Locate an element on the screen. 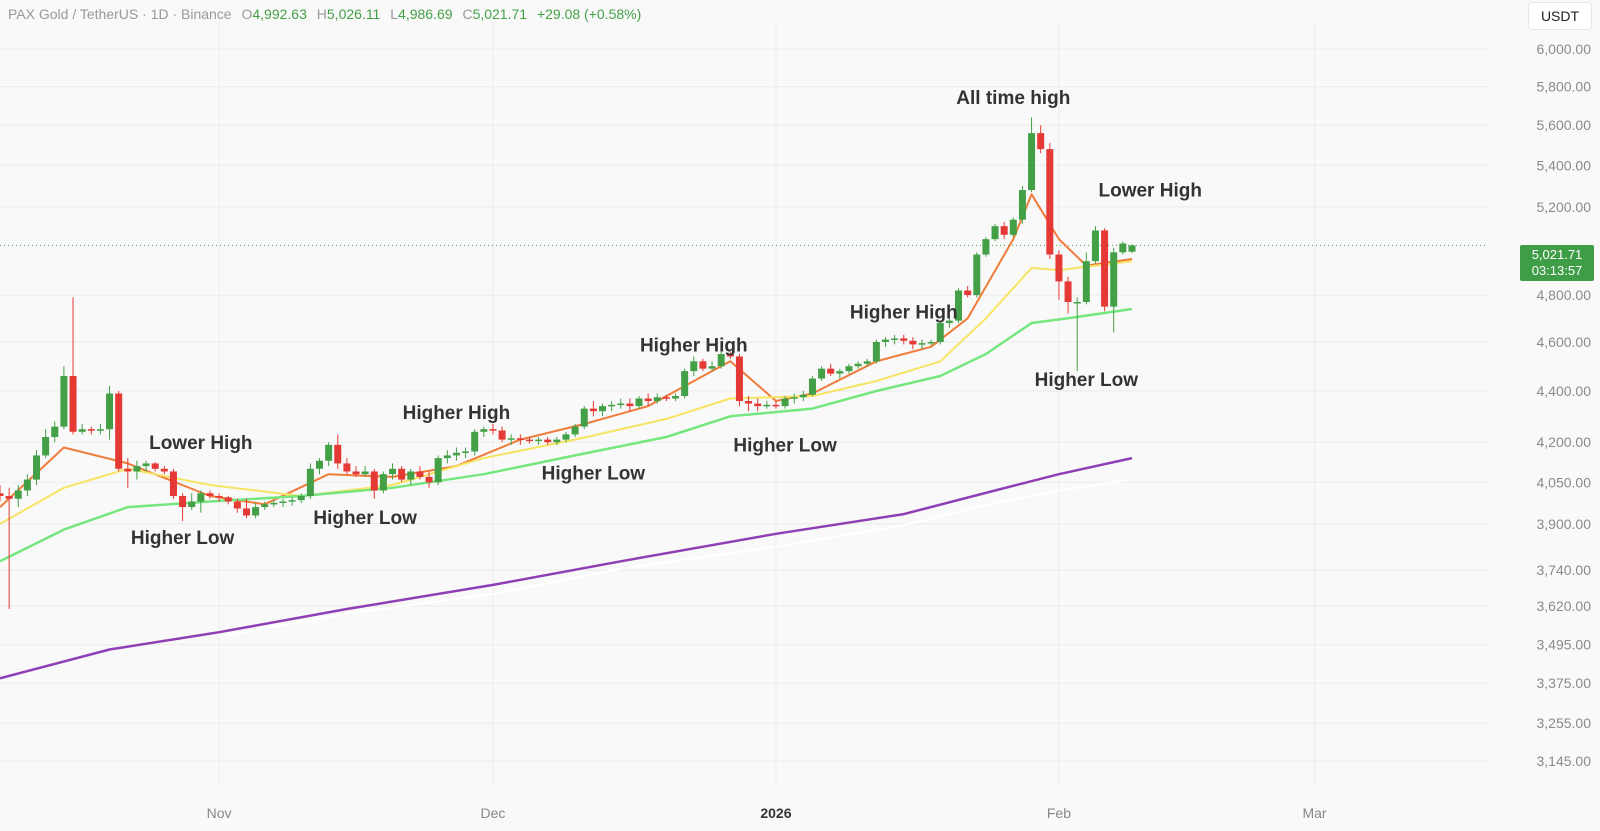  price-tick-label: 5,800.00 is located at coordinates (1564, 87).